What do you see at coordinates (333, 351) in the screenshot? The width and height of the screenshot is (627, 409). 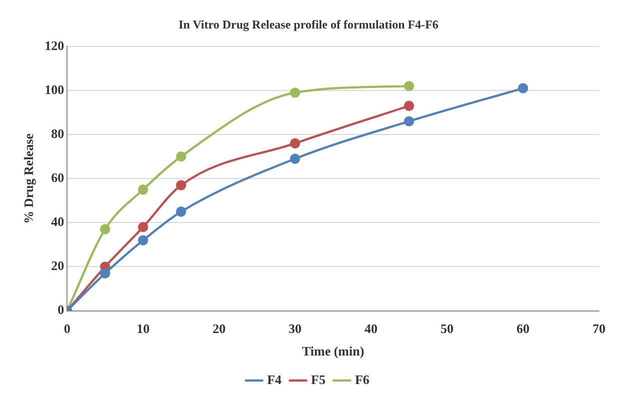 I see `x-axis-title: Time (min)` at bounding box center [333, 351].